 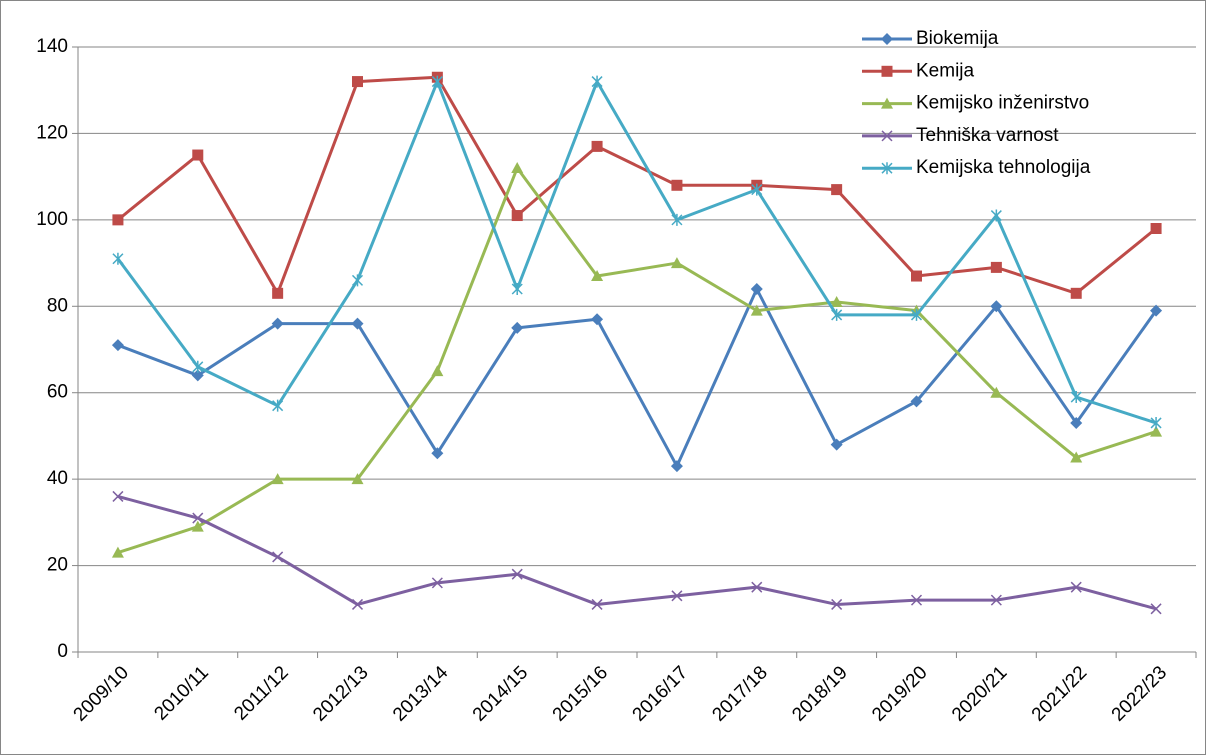 What do you see at coordinates (1002, 103) in the screenshot?
I see `legend-label: Kemijsko inženirstvo` at bounding box center [1002, 103].